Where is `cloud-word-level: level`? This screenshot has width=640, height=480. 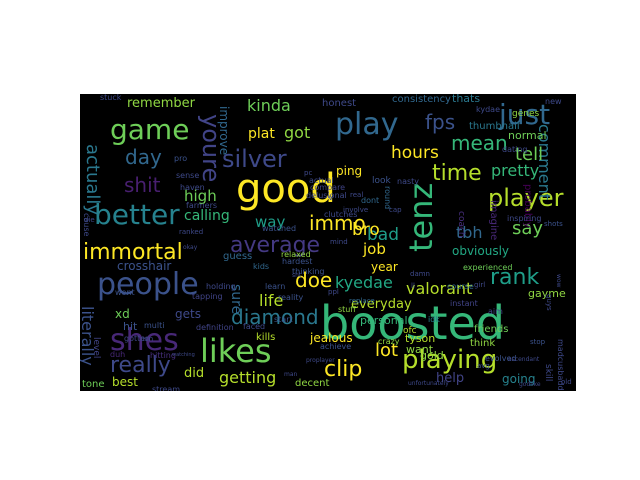 cloud-word-level: level is located at coordinates (96, 347).